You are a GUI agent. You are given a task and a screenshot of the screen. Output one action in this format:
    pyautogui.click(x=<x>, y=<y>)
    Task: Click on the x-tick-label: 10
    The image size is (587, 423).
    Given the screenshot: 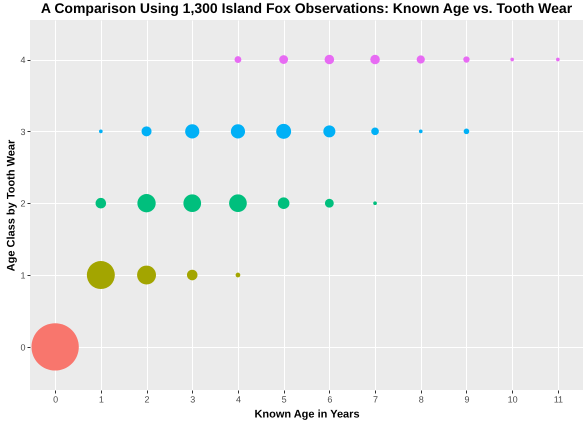 What is the action you would take?
    pyautogui.click(x=513, y=399)
    